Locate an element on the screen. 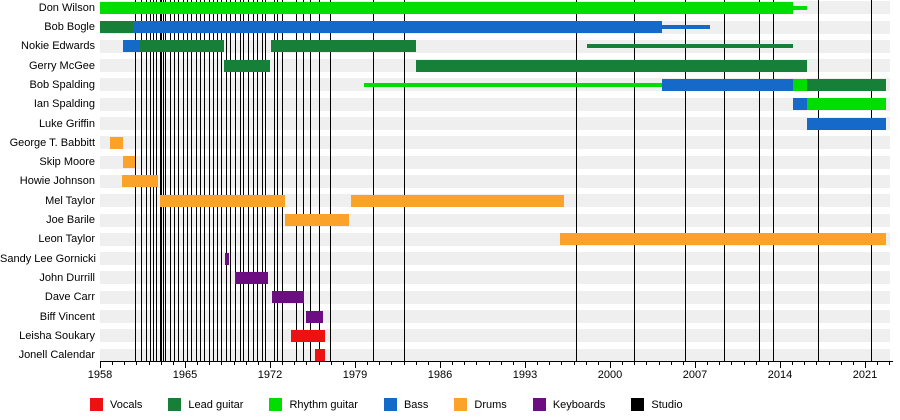 The width and height of the screenshot is (900, 420). x-axis-tick-label: 1965 is located at coordinates (185, 375).